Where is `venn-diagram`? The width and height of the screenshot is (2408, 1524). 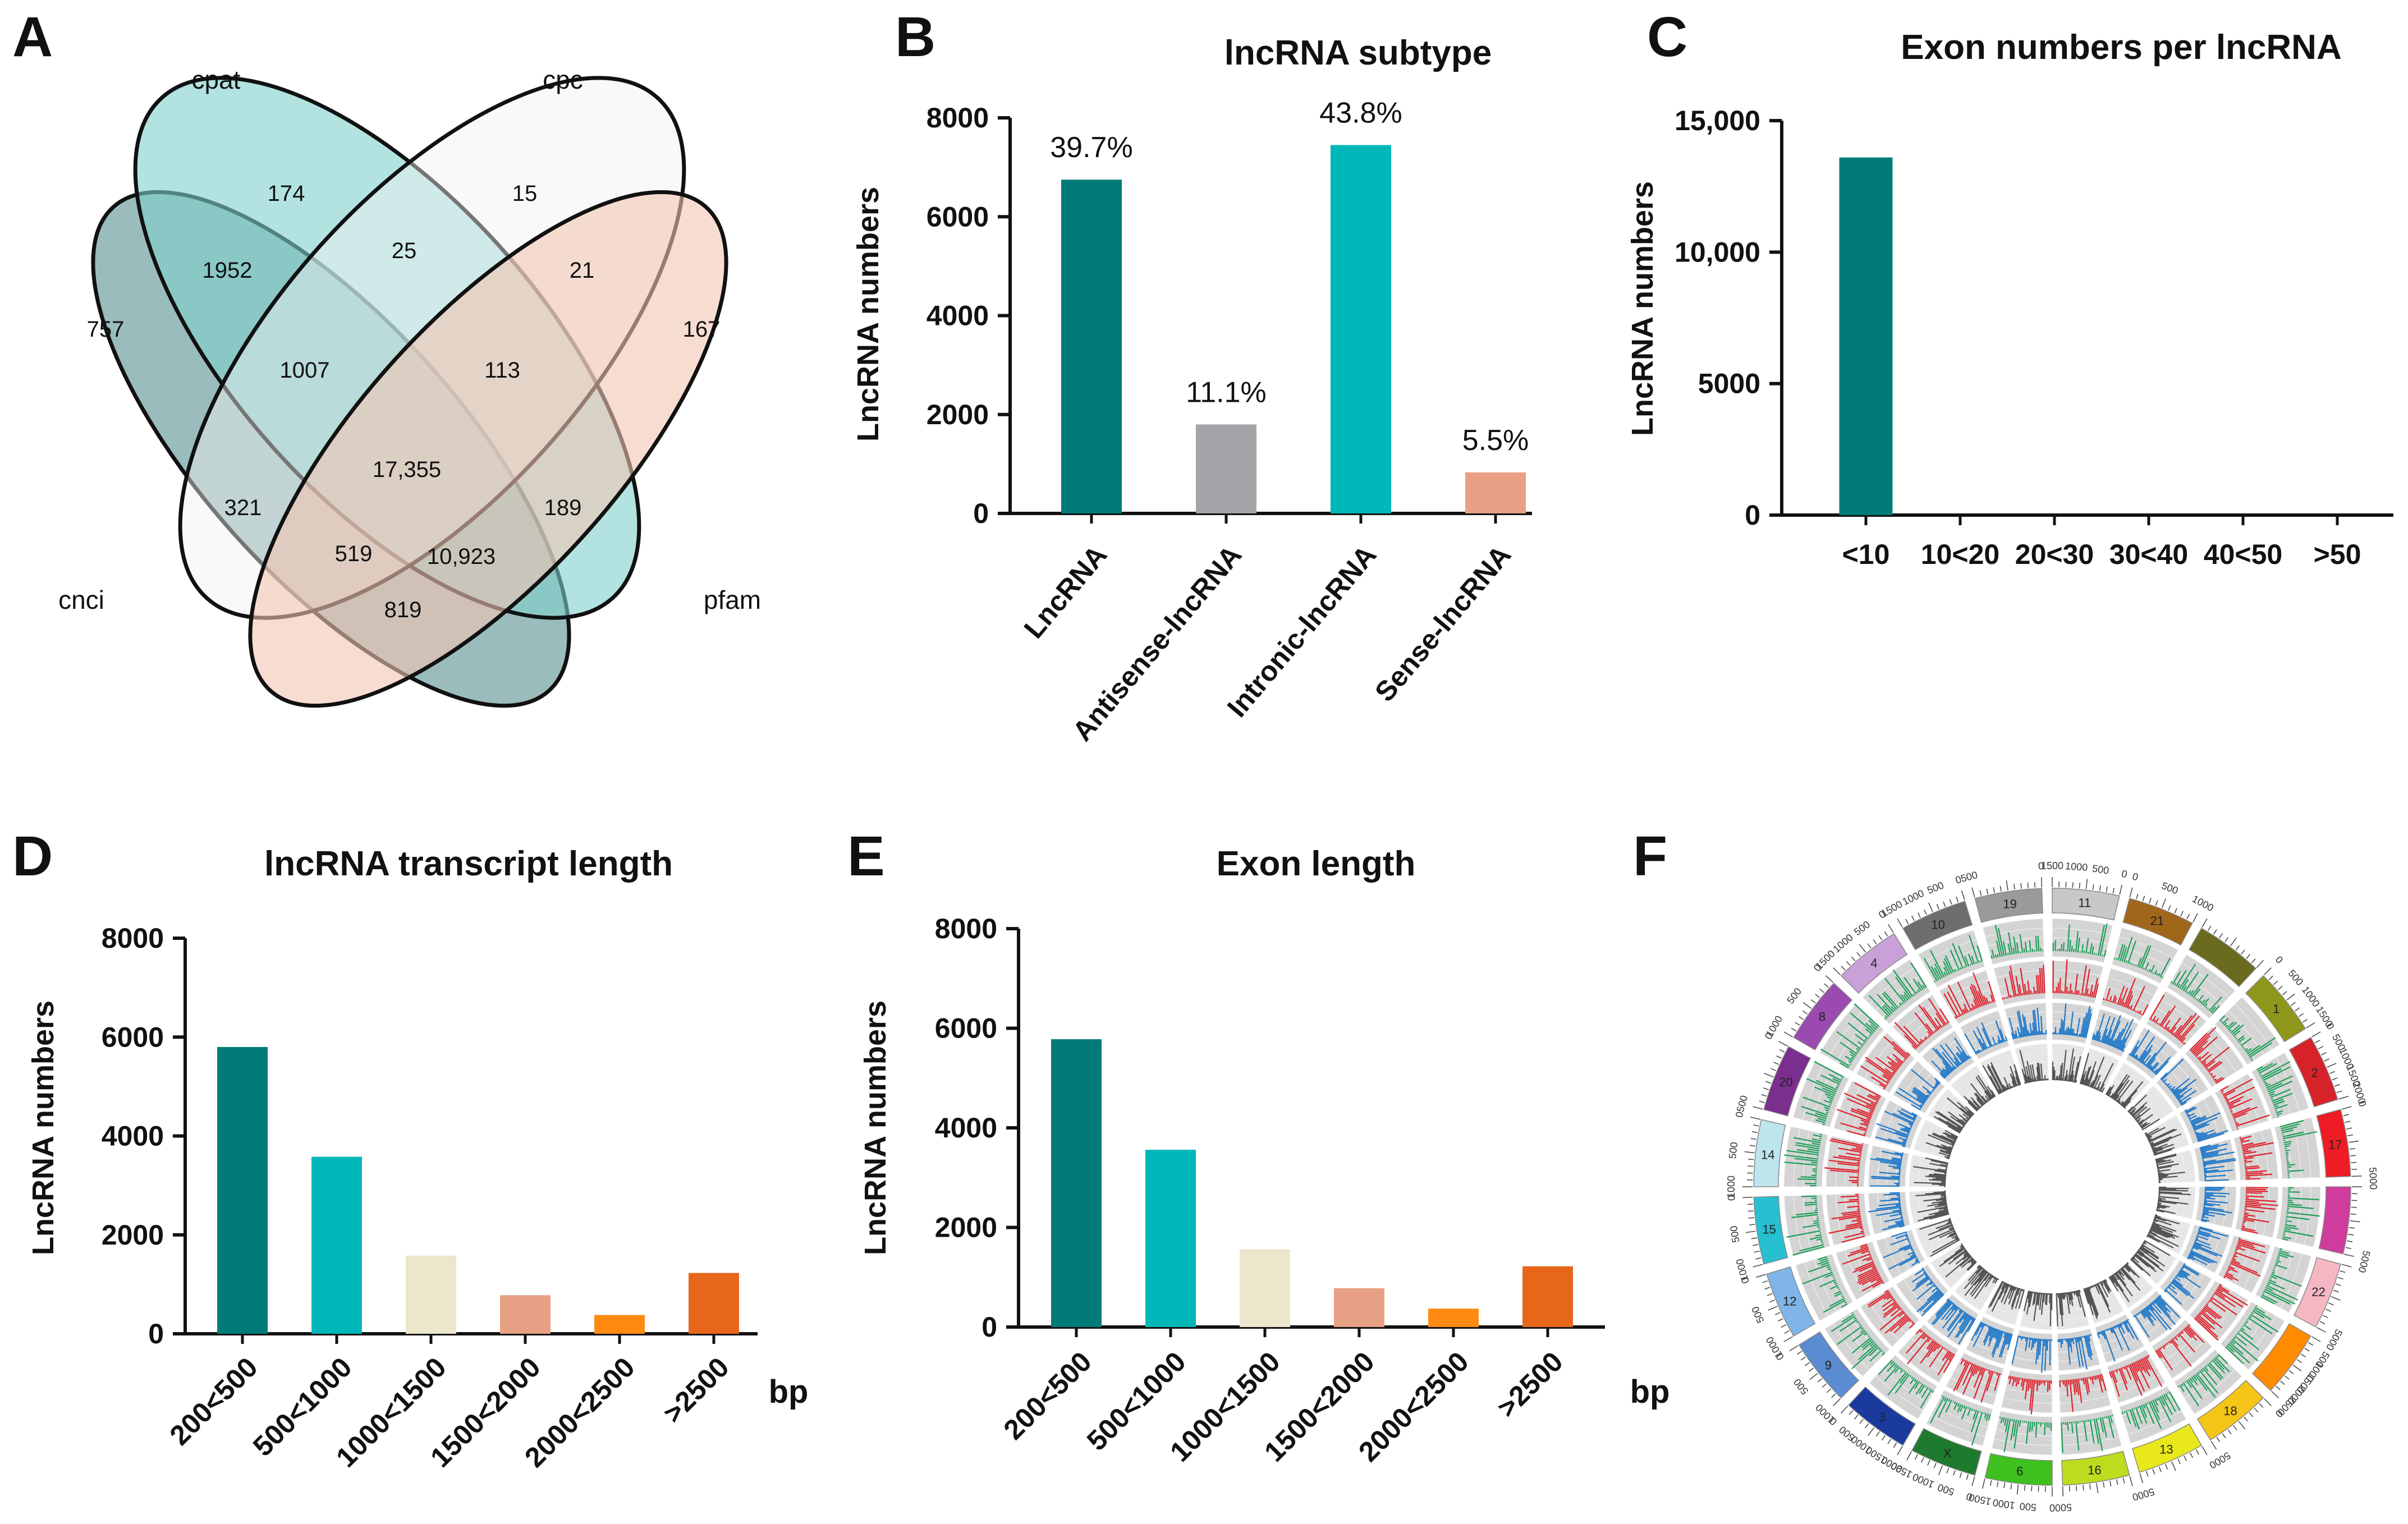
venn-diagram is located at coordinates (410, 392).